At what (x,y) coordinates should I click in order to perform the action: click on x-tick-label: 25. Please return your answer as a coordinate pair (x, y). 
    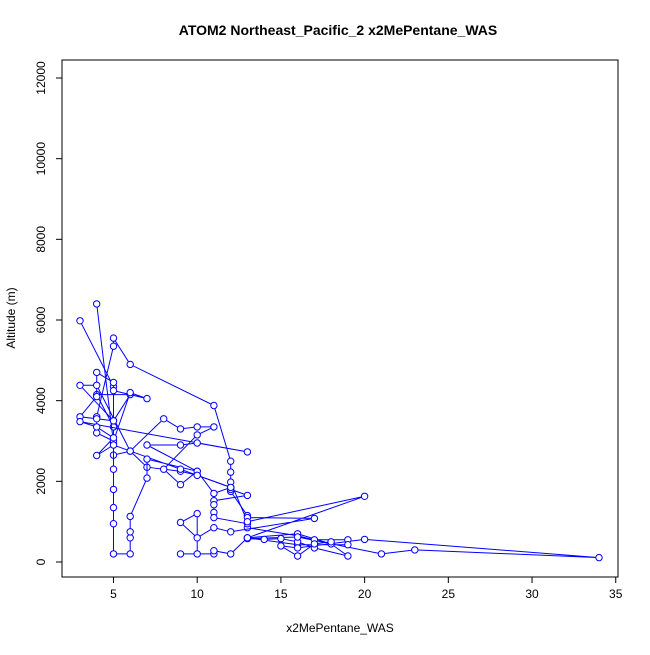
    Looking at the image, I should click on (449, 594).